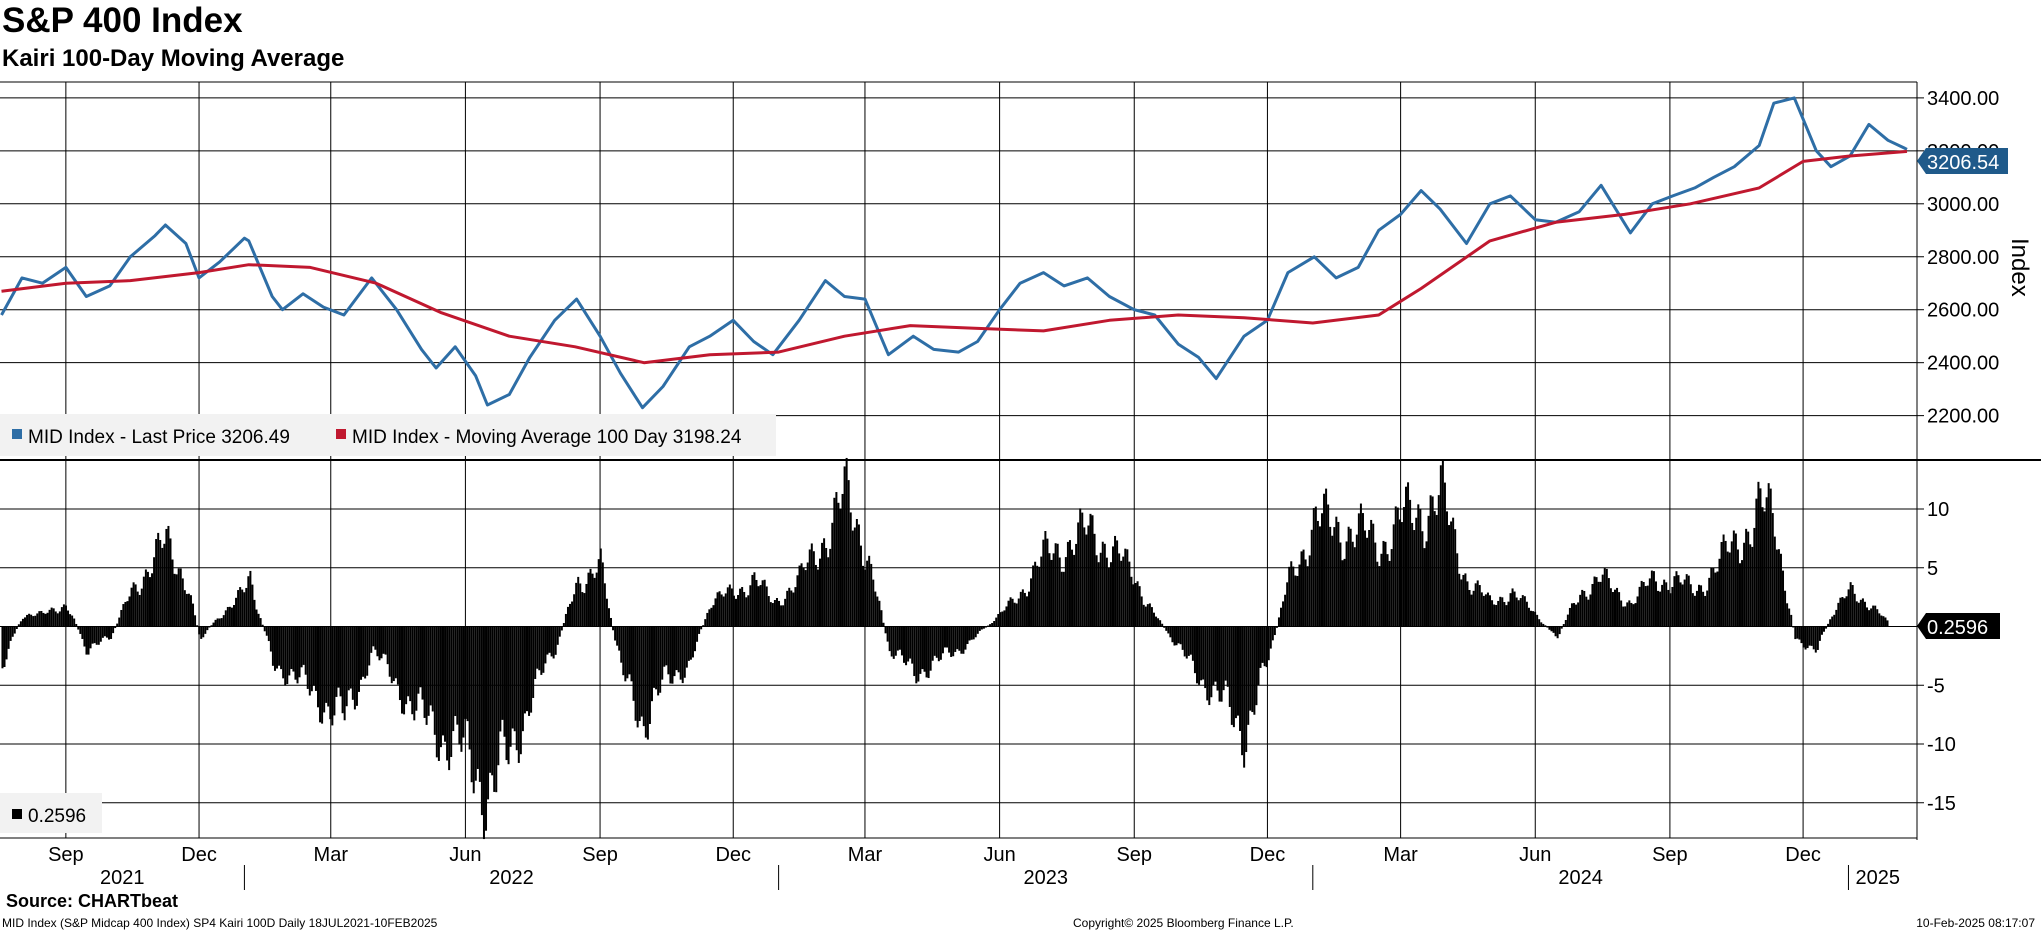 The height and width of the screenshot is (932, 2041). Describe the element at coordinates (122, 878) in the screenshot. I see `year-label: 2021` at that location.